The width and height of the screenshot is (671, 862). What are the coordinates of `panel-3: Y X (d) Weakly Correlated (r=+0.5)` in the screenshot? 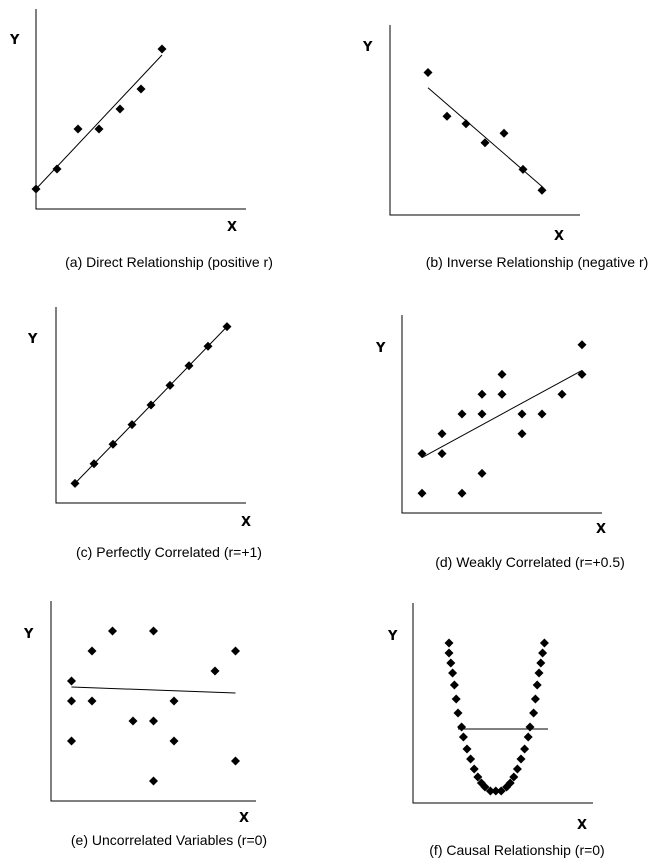 It's located at (500, 442).